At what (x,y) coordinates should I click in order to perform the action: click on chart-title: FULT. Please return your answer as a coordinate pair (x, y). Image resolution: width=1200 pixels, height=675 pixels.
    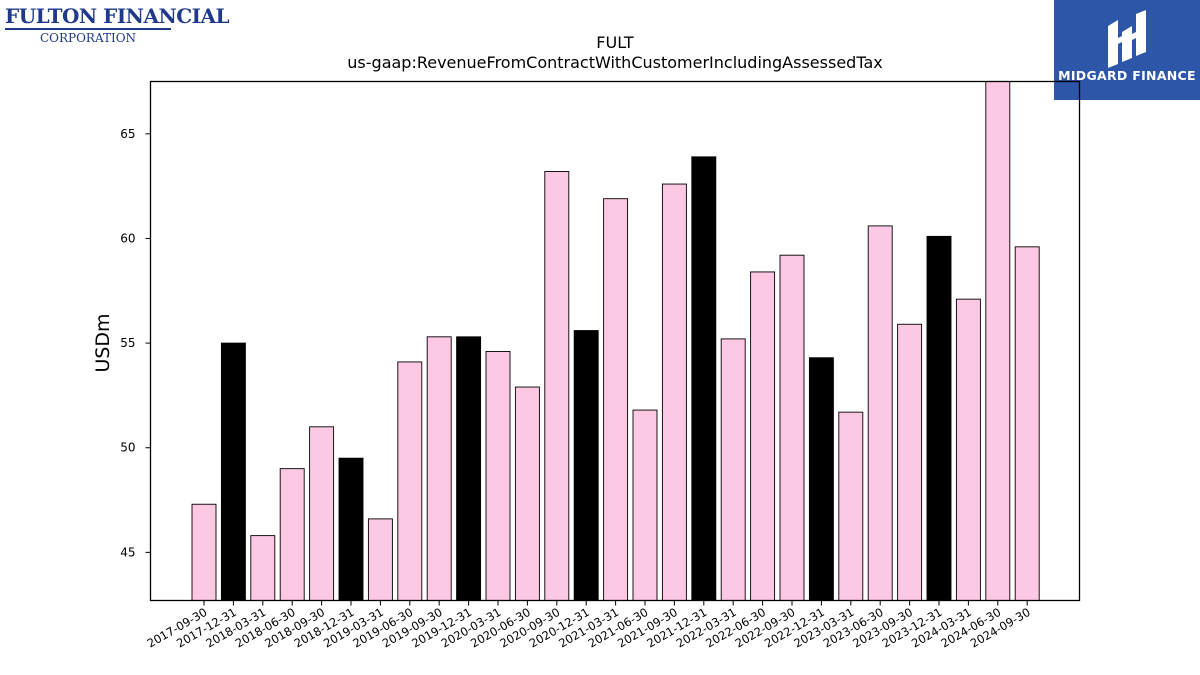
    Looking at the image, I should click on (615, 42).